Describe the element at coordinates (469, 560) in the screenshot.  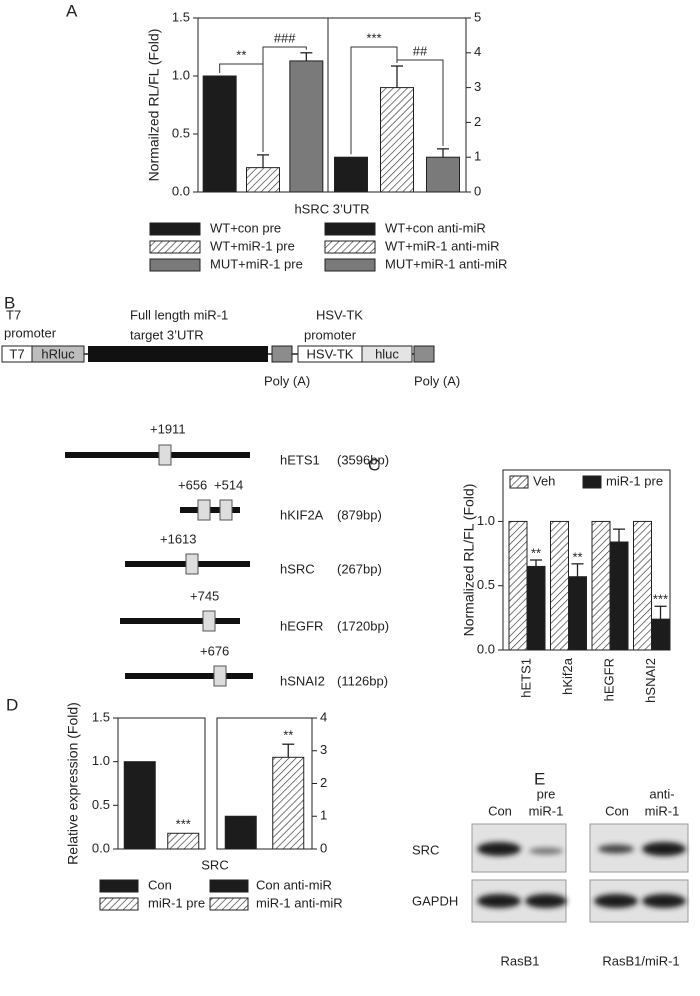
I see `y-axis-title: Normalized RL/FL (Fold)` at that location.